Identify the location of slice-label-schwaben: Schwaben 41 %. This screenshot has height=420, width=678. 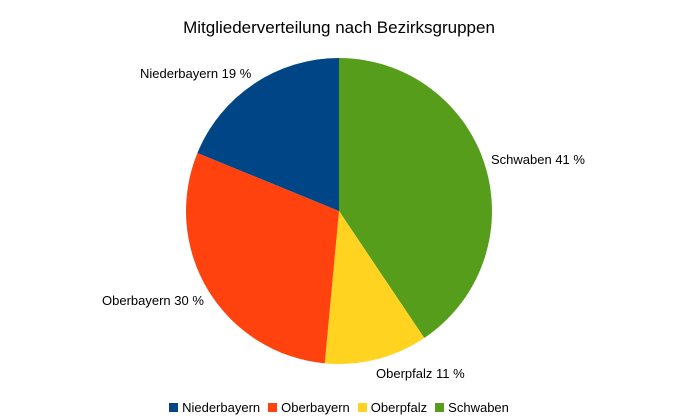
(538, 159).